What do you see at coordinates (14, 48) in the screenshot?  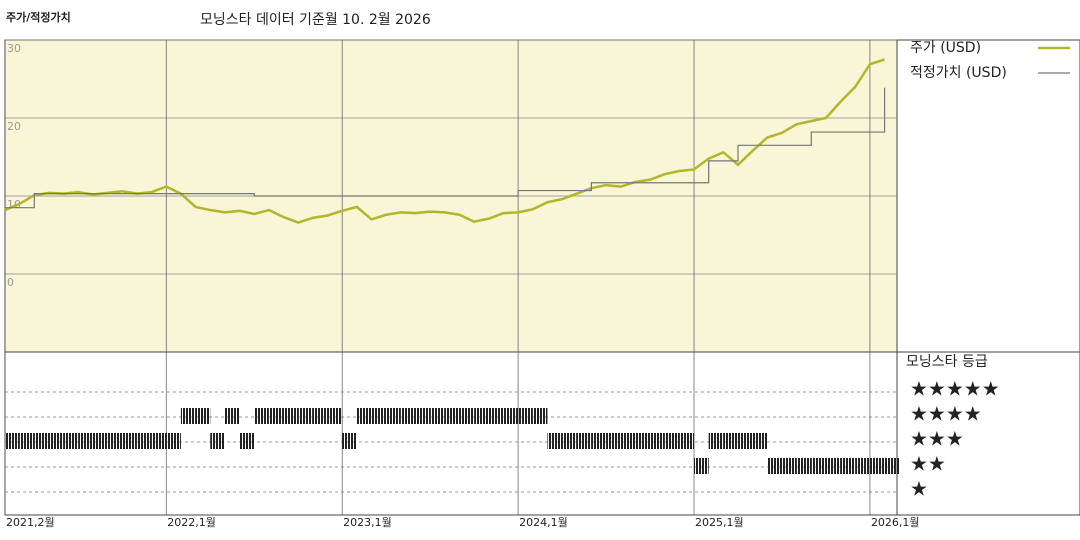 I see `y-tick-label: 30` at bounding box center [14, 48].